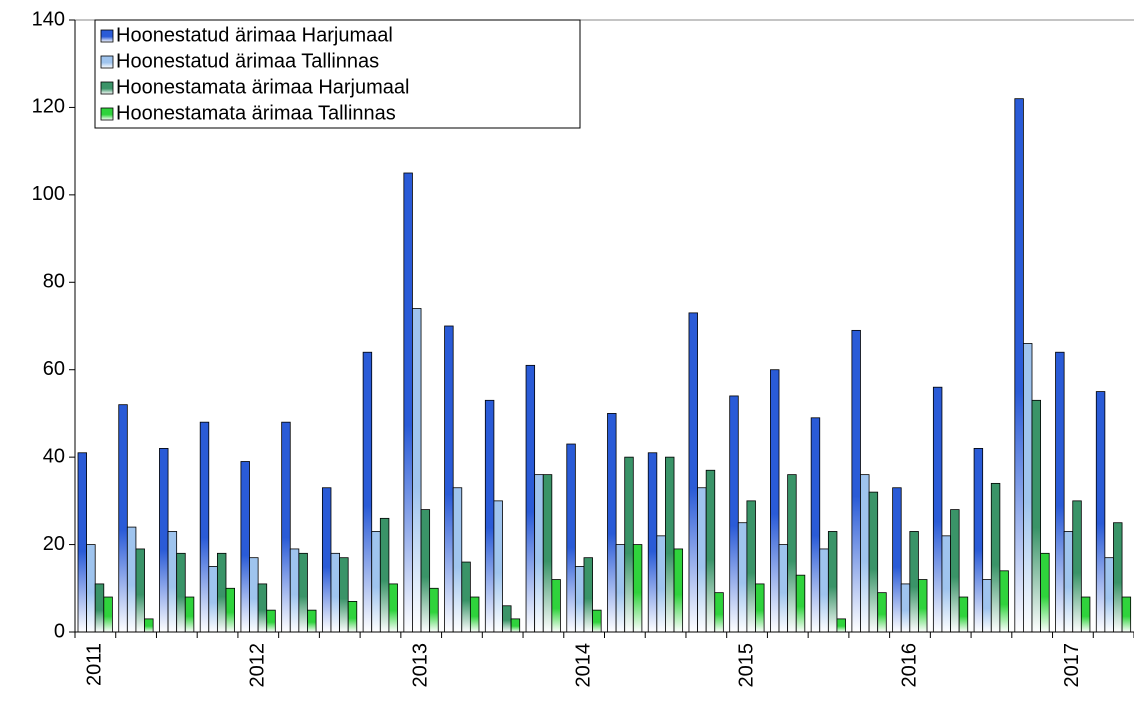 This screenshot has height=704, width=1134. Describe the element at coordinates (48, 19) in the screenshot. I see `y-tick-label: 140` at that location.